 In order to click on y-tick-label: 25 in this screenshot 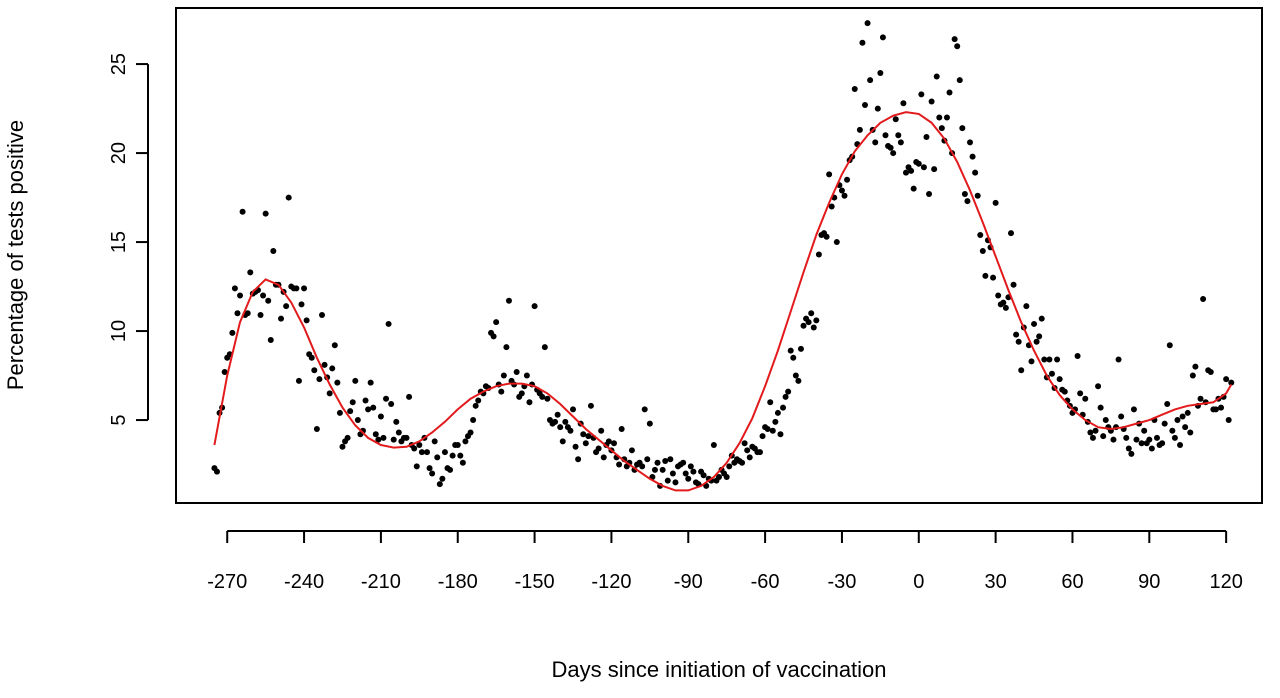, I will do `click(119, 64)`.